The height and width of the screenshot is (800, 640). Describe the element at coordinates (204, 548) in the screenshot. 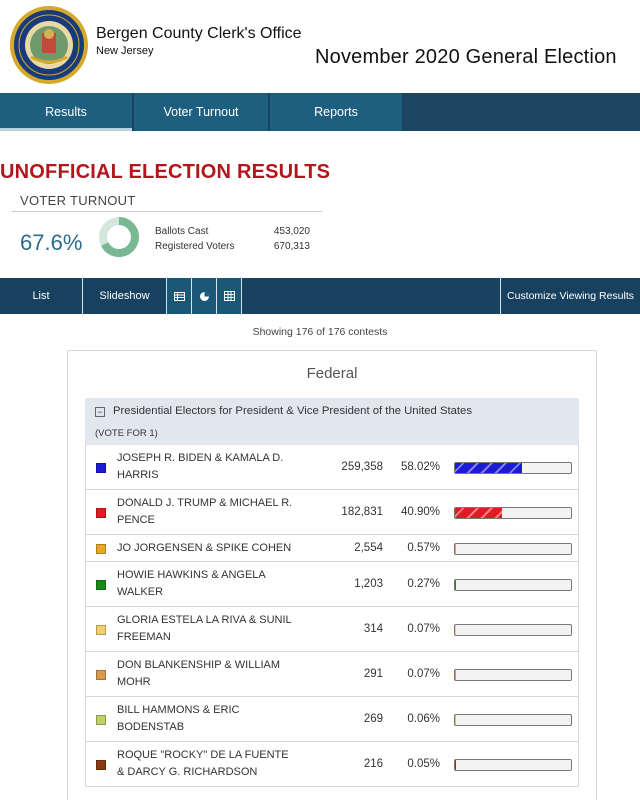

I see `candidate-name-line: JO JORGENSEN & SPIKE COHEN` at that location.